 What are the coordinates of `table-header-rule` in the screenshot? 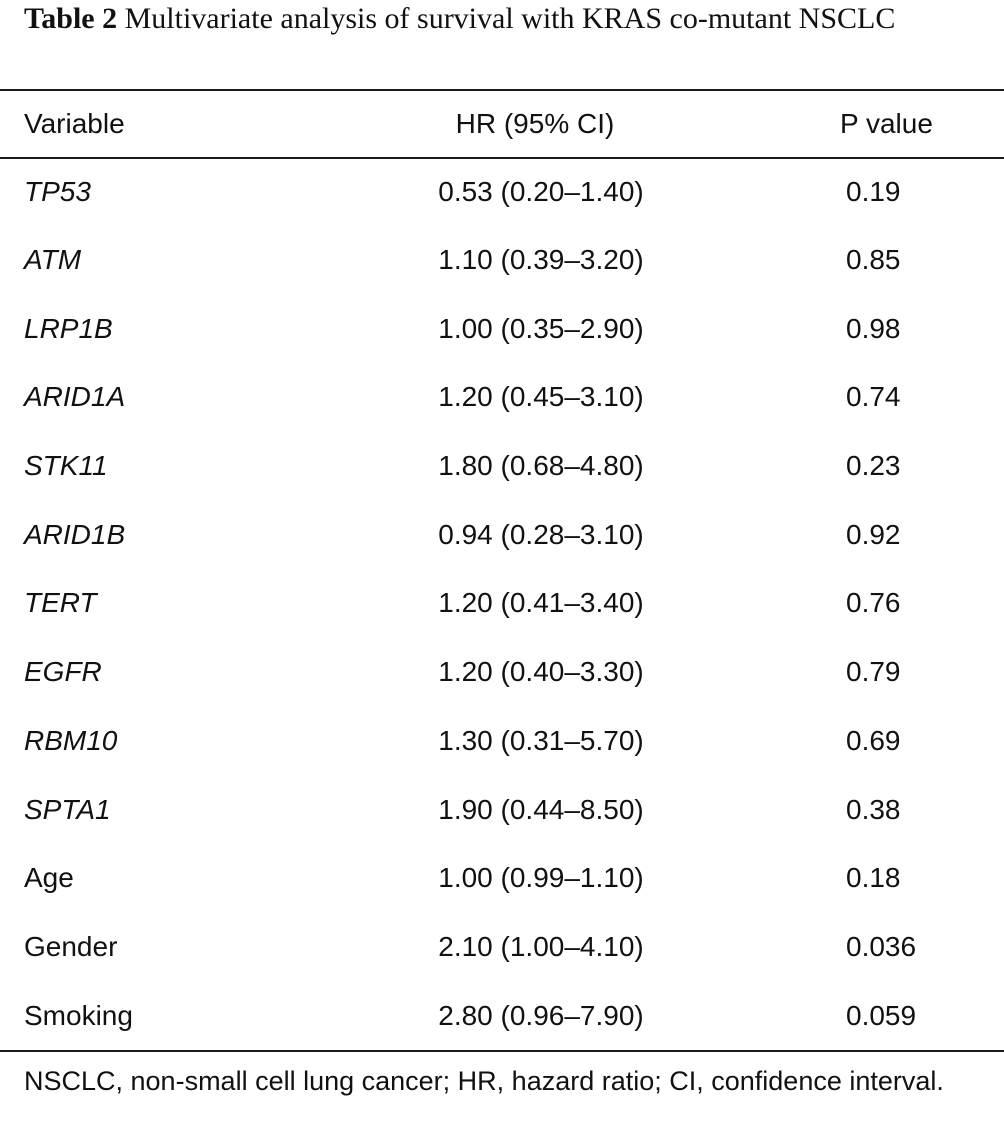 It's located at (502, 158).